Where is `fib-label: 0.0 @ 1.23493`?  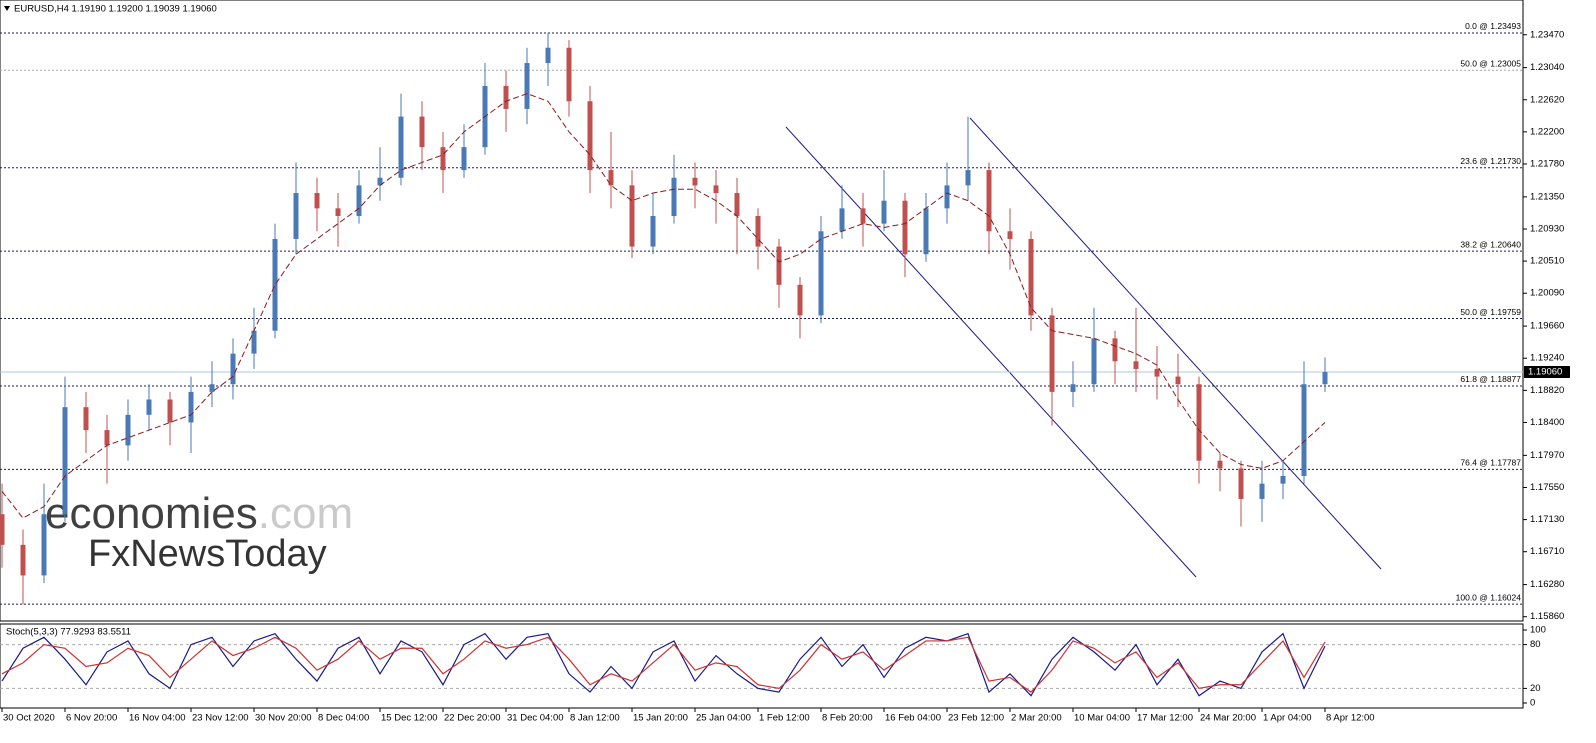 fib-label: 0.0 @ 1.23493 is located at coordinates (1493, 26).